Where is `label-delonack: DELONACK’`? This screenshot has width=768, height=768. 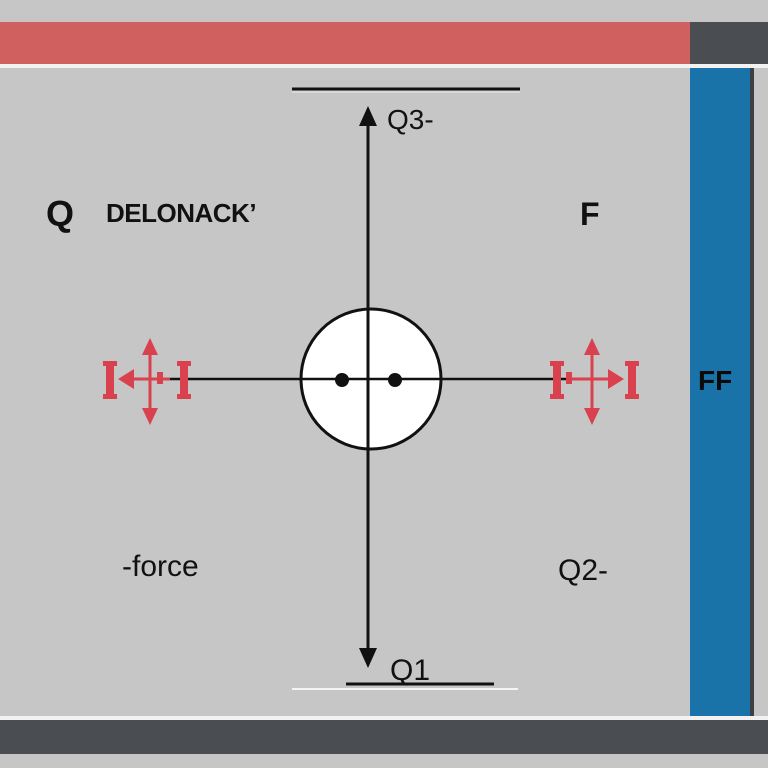 label-delonack: DELONACK’ is located at coordinates (181, 213).